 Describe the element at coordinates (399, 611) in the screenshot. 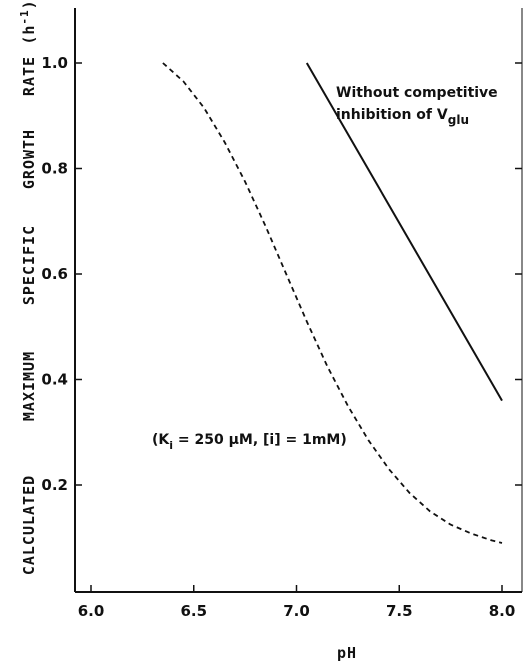

I see `x-tick-label: 7.5` at that location.